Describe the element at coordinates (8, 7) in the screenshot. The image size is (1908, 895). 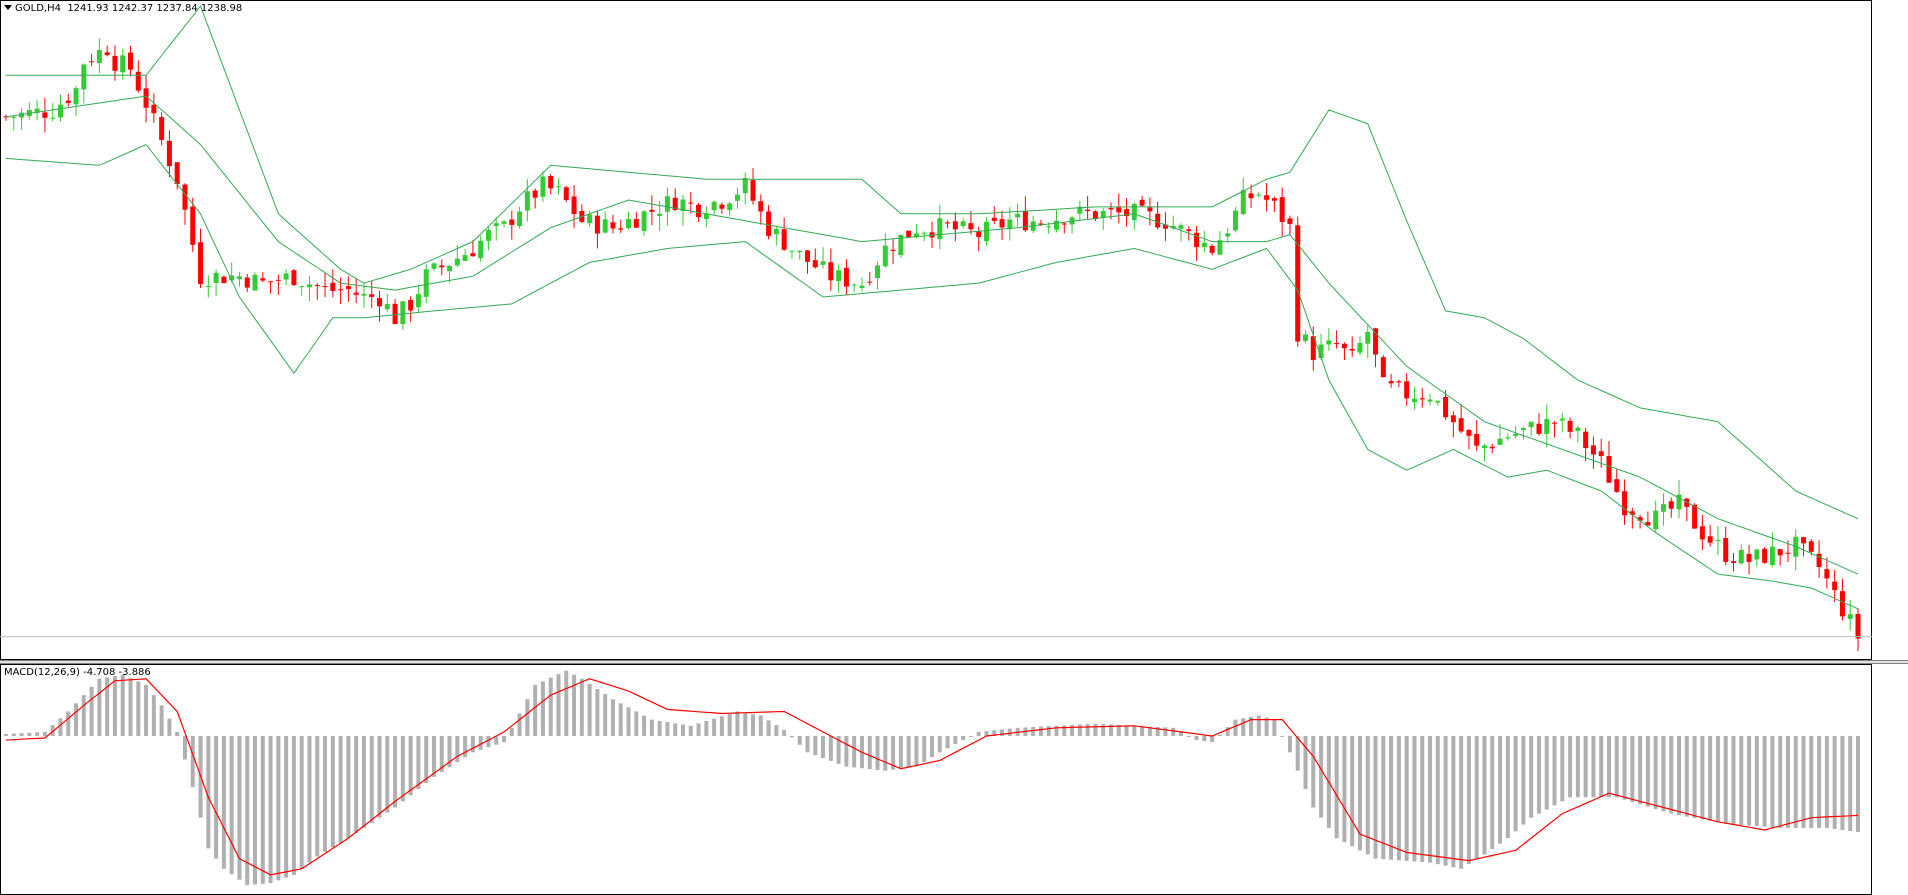
I see `chart-menu-triangle-icon` at that location.